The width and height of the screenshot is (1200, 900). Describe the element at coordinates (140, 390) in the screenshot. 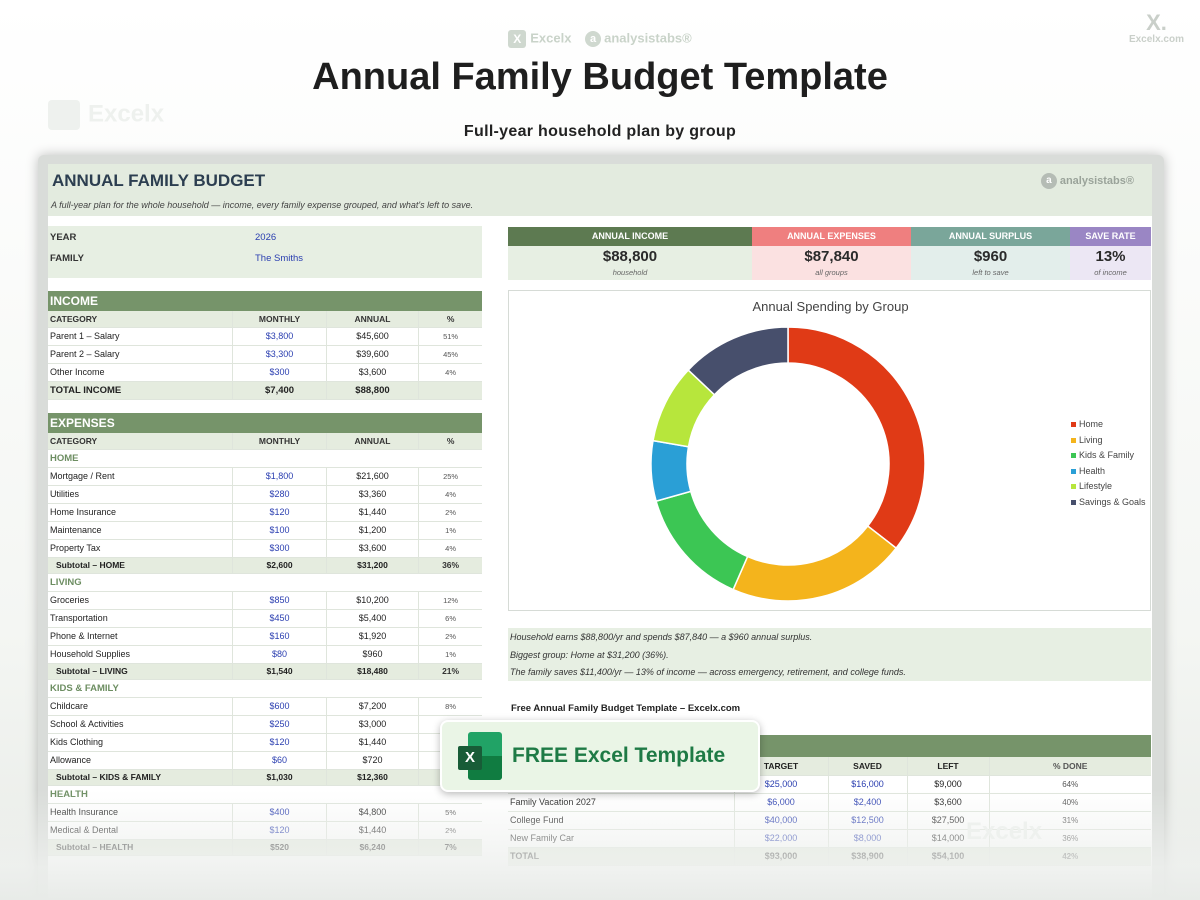

I see `total-label: TOTAL INCOME` at that location.